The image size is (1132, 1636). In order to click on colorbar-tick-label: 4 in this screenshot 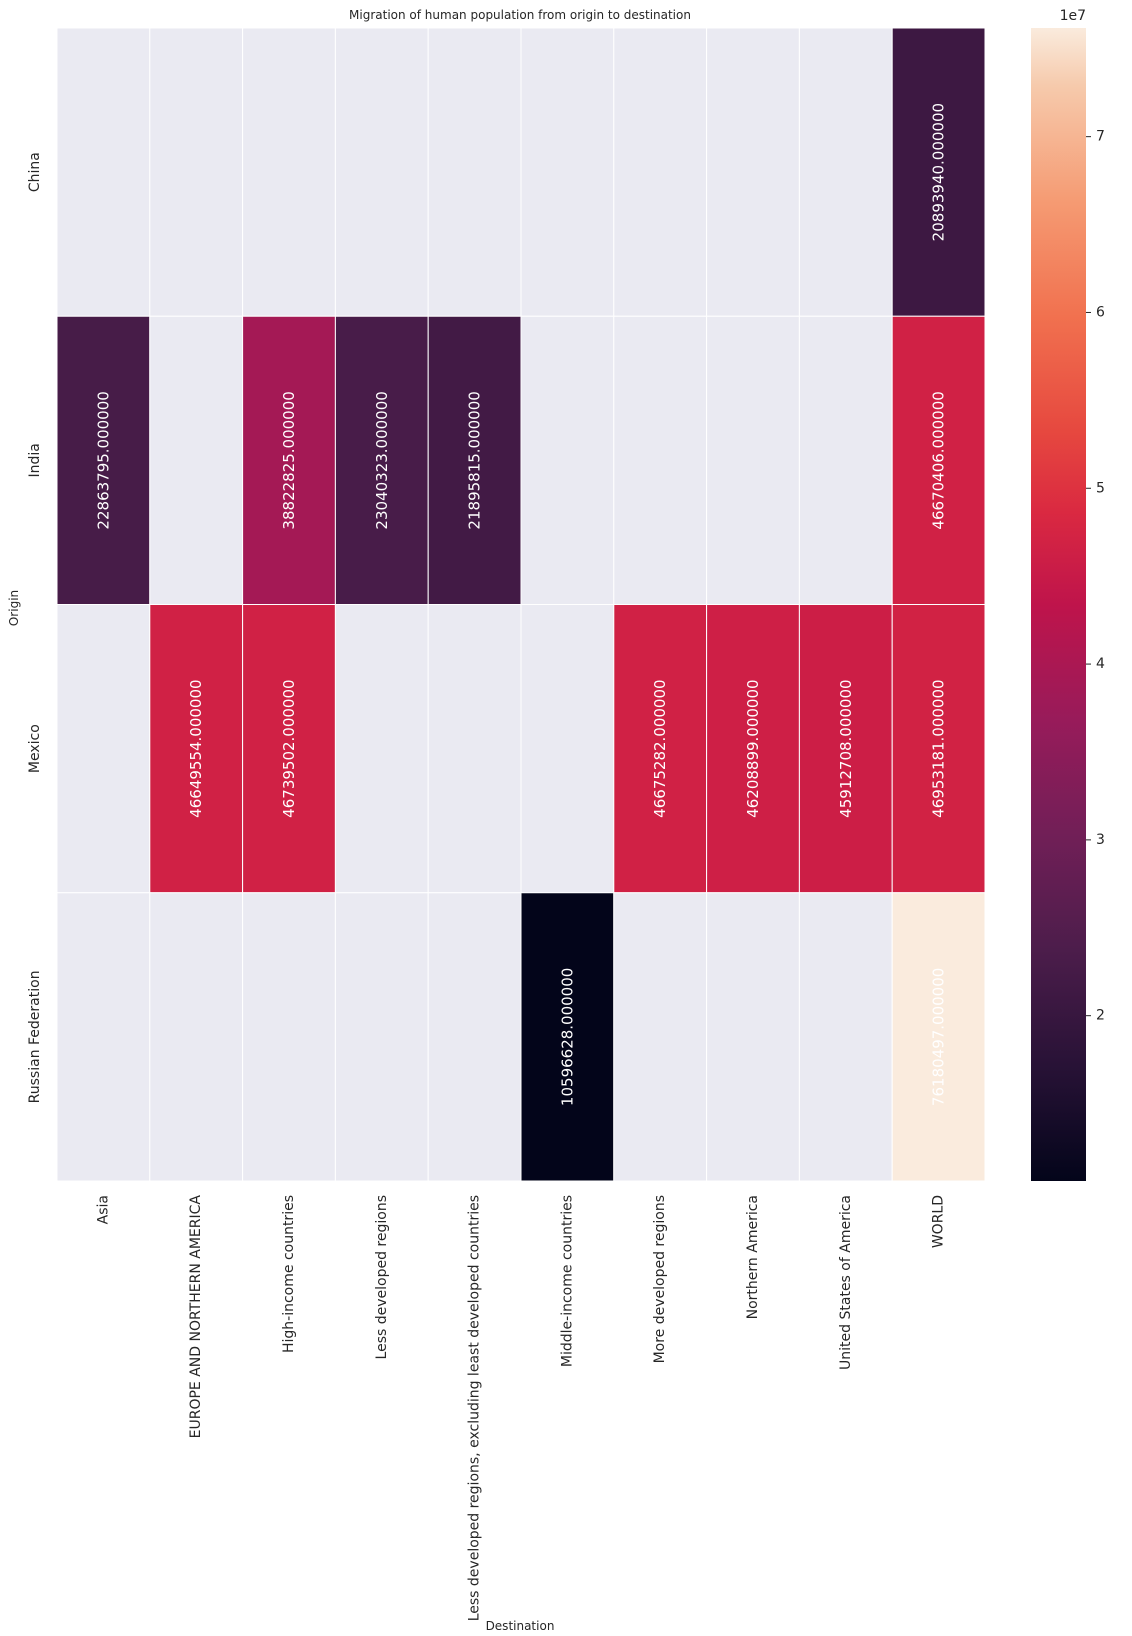, I will do `click(1100, 664)`.